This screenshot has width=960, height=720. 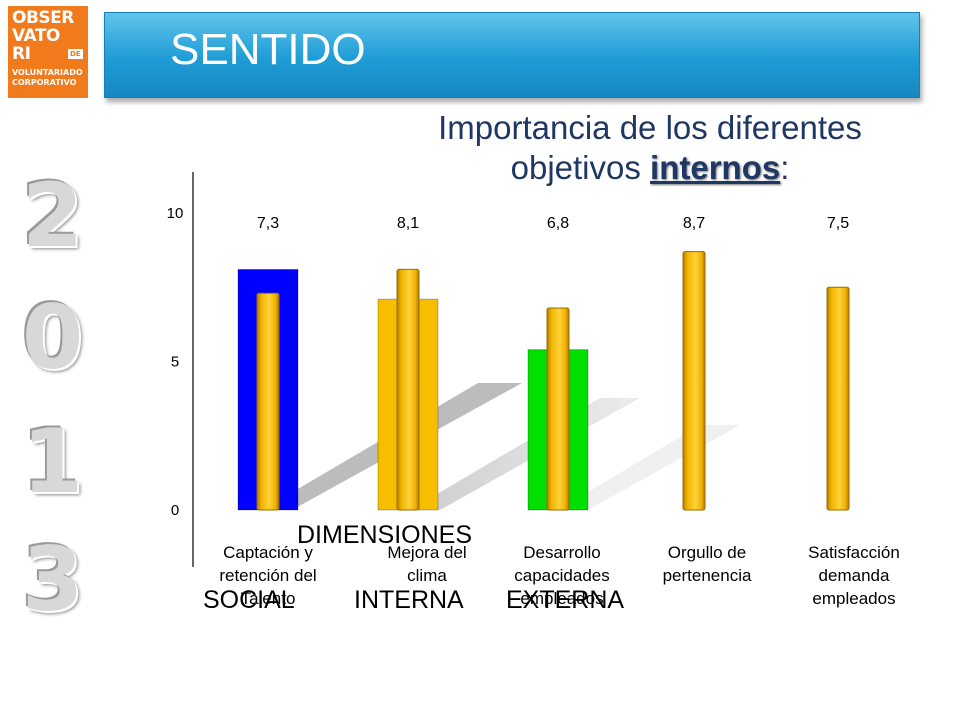 What do you see at coordinates (512, 55) in the screenshot?
I see `title-banner` at bounding box center [512, 55].